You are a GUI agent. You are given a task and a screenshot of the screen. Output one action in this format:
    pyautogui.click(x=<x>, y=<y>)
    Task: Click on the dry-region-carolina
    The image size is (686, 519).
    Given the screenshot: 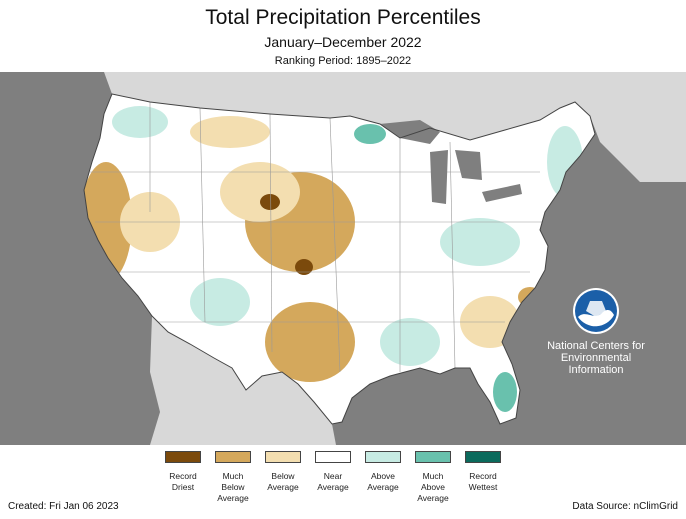 What is the action you would take?
    pyautogui.click(x=530, y=297)
    